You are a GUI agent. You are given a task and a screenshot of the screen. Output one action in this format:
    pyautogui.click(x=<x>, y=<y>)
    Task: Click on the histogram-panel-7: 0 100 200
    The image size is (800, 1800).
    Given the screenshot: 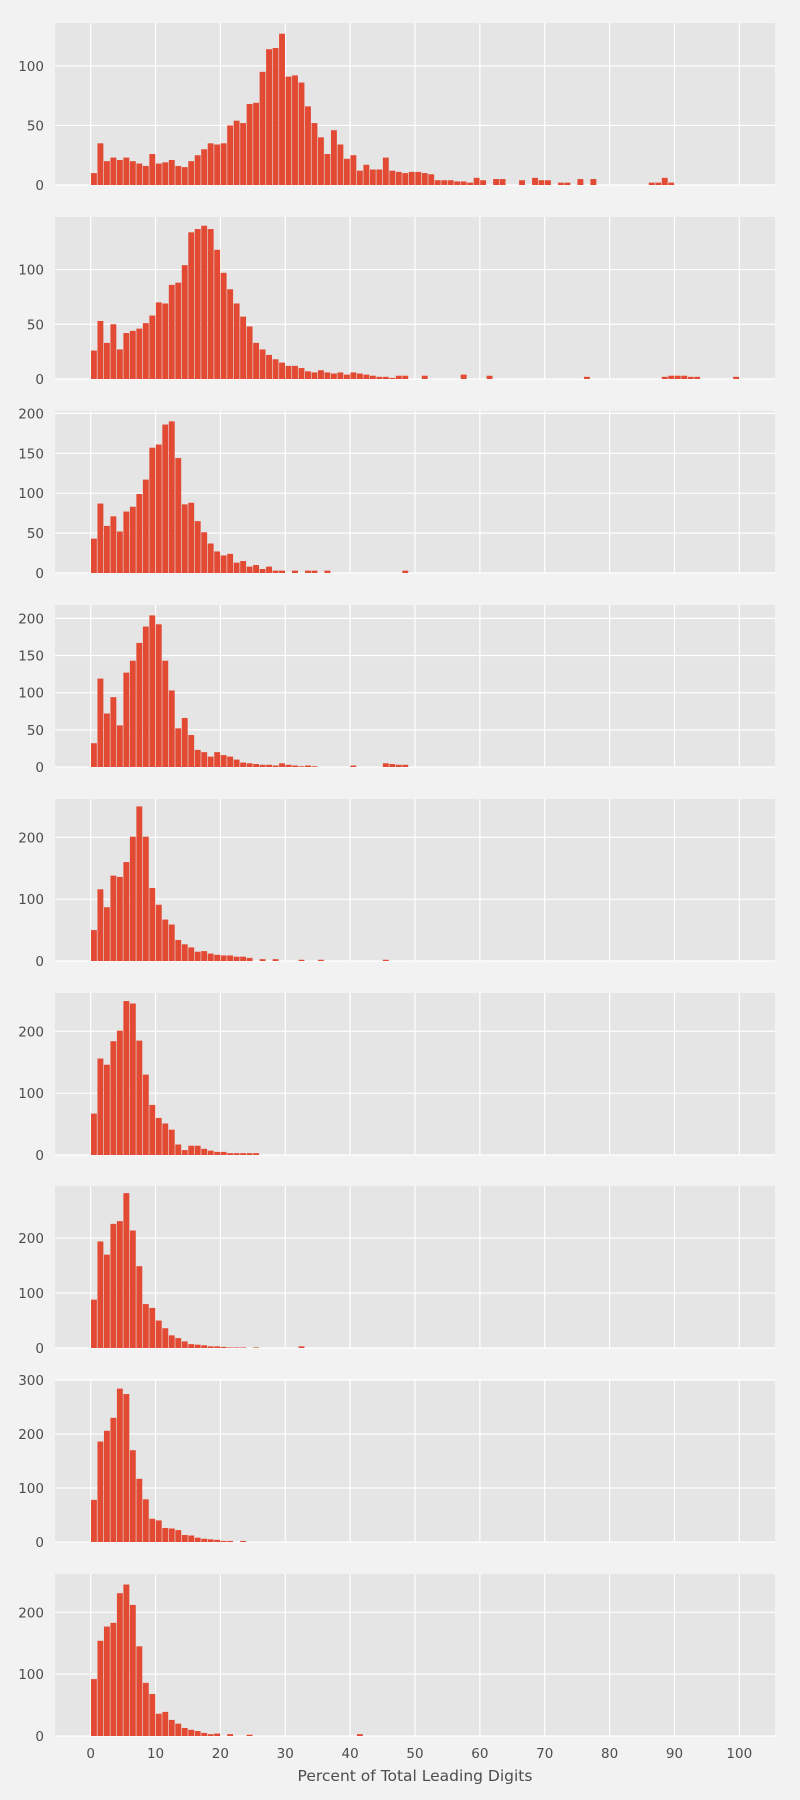 What is the action you would take?
    pyautogui.click(x=396, y=1271)
    